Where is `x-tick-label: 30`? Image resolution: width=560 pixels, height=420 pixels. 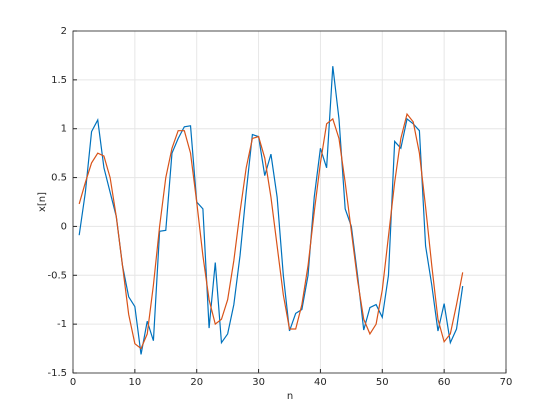 x-tick-label: 30 is located at coordinates (258, 382).